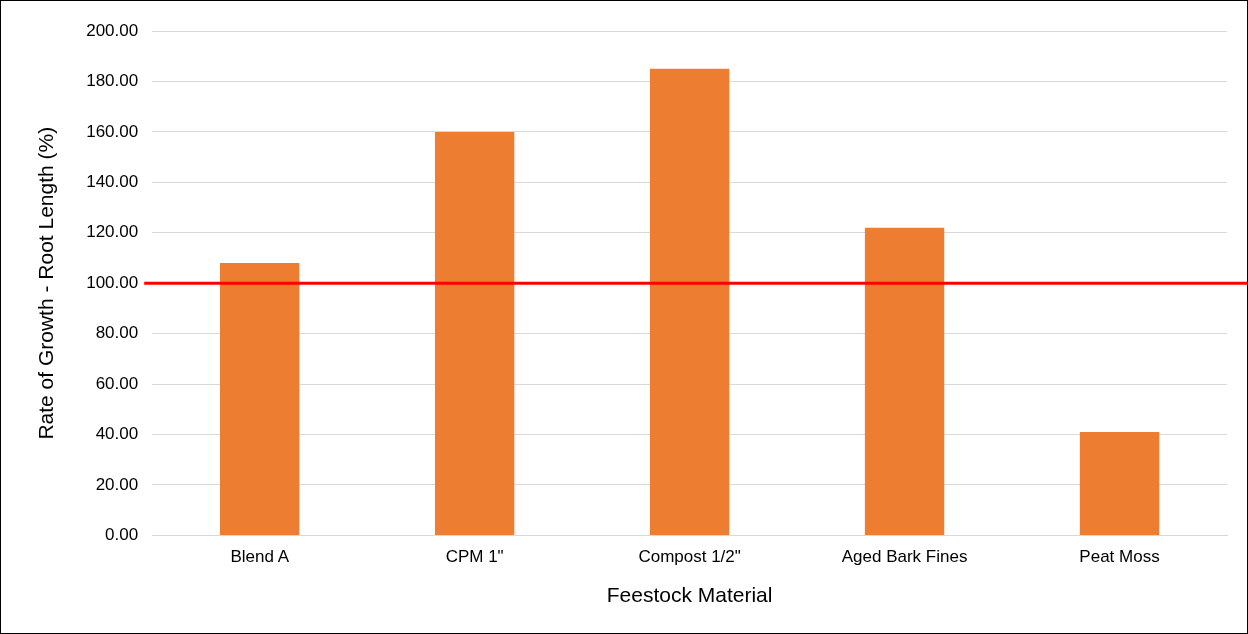 The height and width of the screenshot is (634, 1248). I want to click on y-tick-label: 60.00, so click(117, 383).